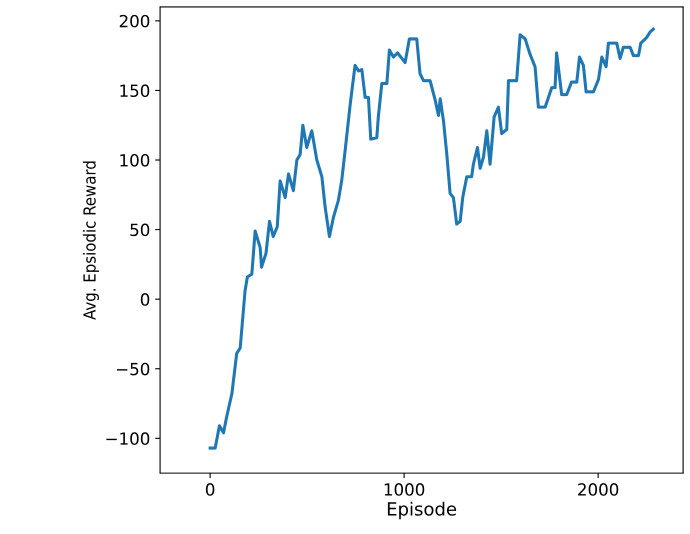  What do you see at coordinates (128, 438) in the screenshot?
I see `y-tick-label: −100` at bounding box center [128, 438].